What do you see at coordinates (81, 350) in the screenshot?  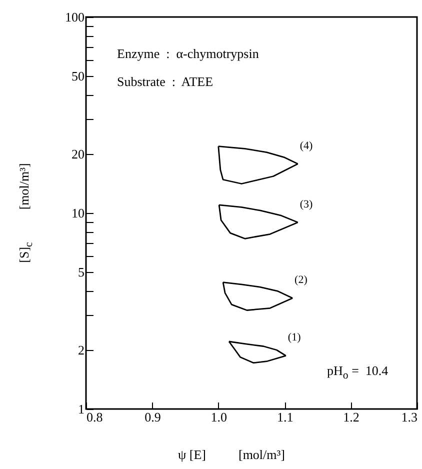 I see `y-tick-label: 2` at bounding box center [81, 350].